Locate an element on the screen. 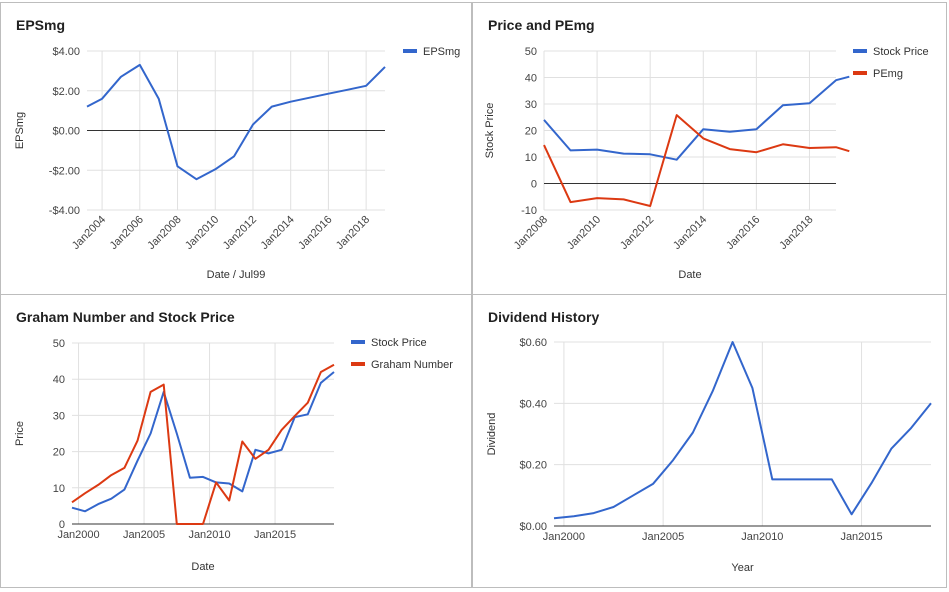 Image resolution: width=949 pixels, height=592 pixels. y-tick-label: $0.40 is located at coordinates (533, 404).